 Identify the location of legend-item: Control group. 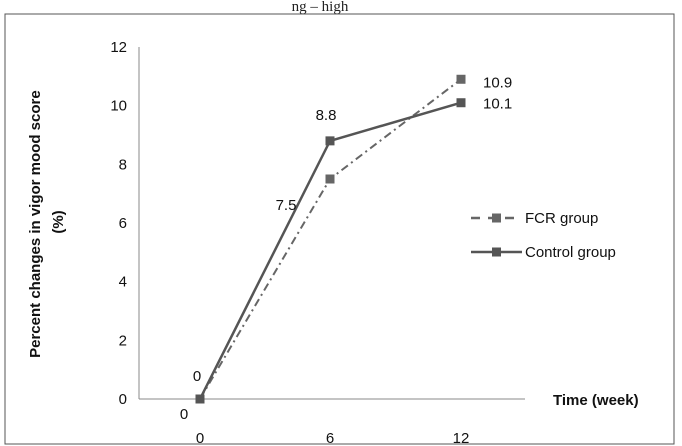
(543, 252).